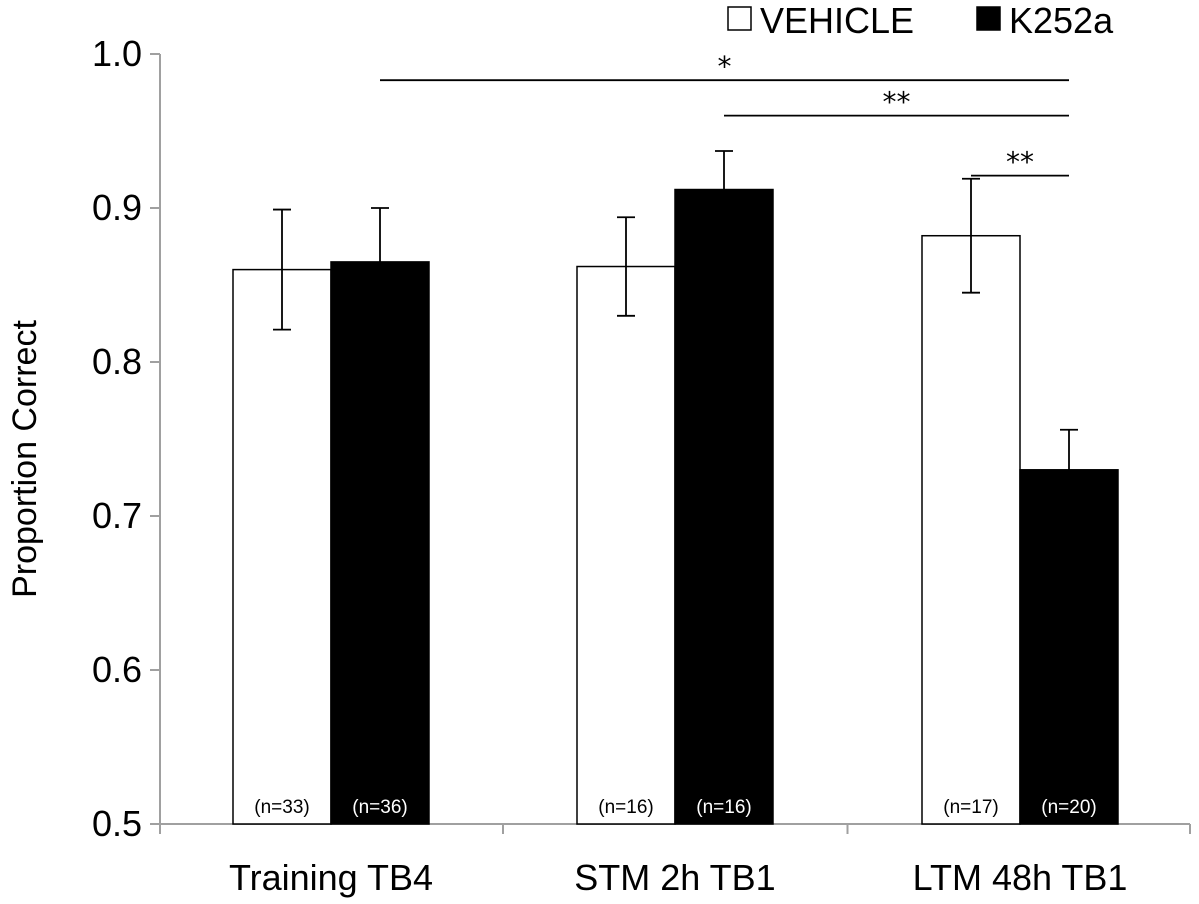 The height and width of the screenshot is (904, 1199). Describe the element at coordinates (117, 53) in the screenshot. I see `y-tick-label: 1.0` at that location.